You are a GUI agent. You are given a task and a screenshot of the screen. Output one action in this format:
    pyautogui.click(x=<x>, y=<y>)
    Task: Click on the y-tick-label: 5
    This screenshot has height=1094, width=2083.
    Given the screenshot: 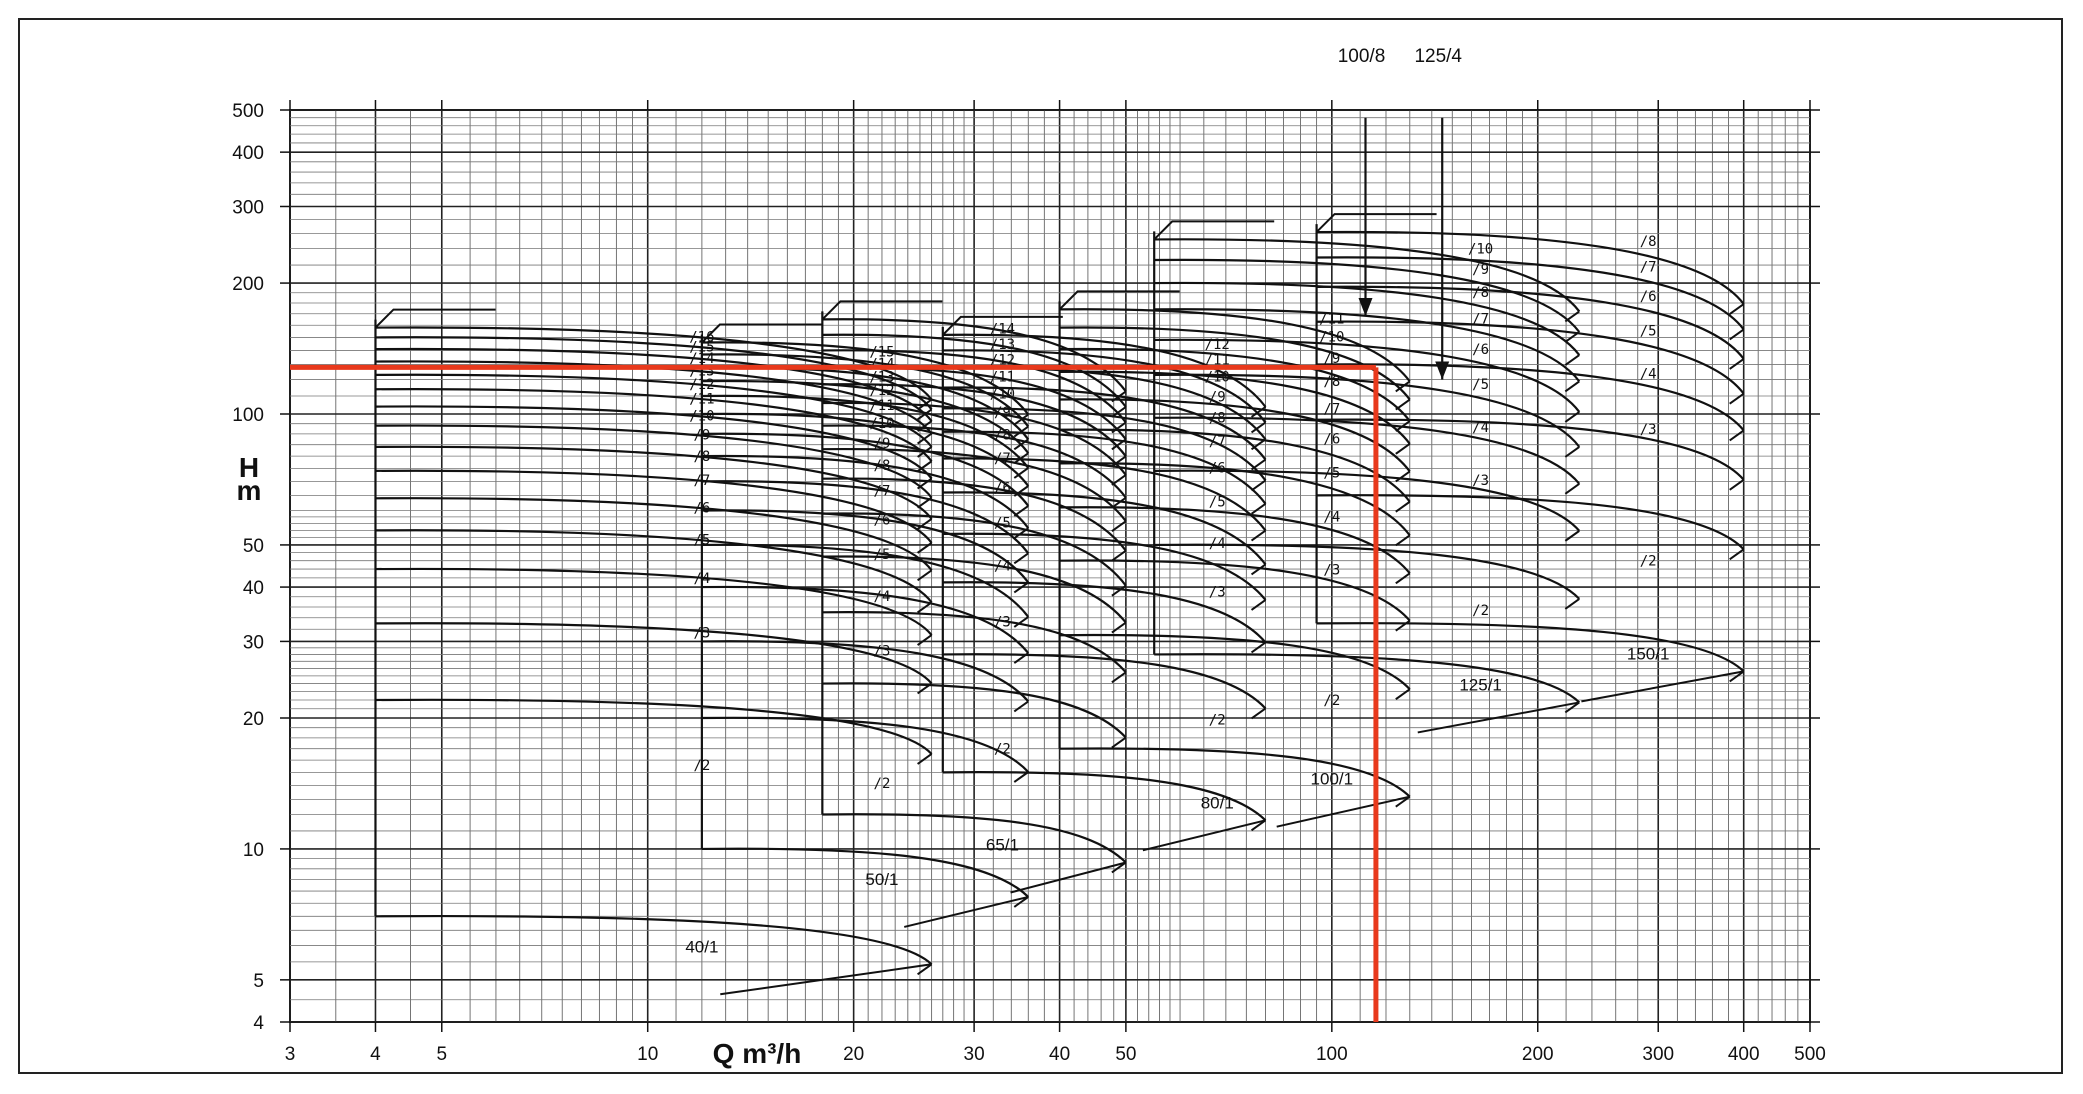 What is the action you would take?
    pyautogui.click(x=258, y=981)
    